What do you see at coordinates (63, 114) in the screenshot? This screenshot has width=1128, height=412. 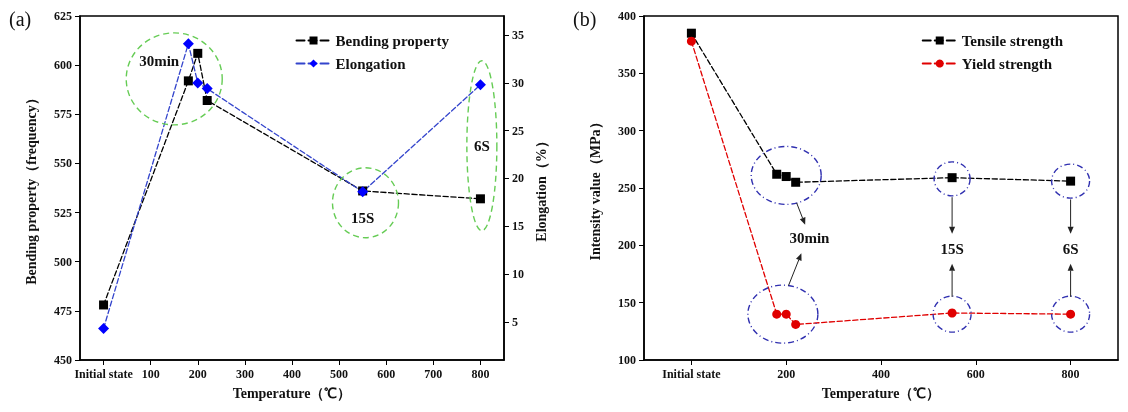 I see `y-tick-label: 575` at bounding box center [63, 114].